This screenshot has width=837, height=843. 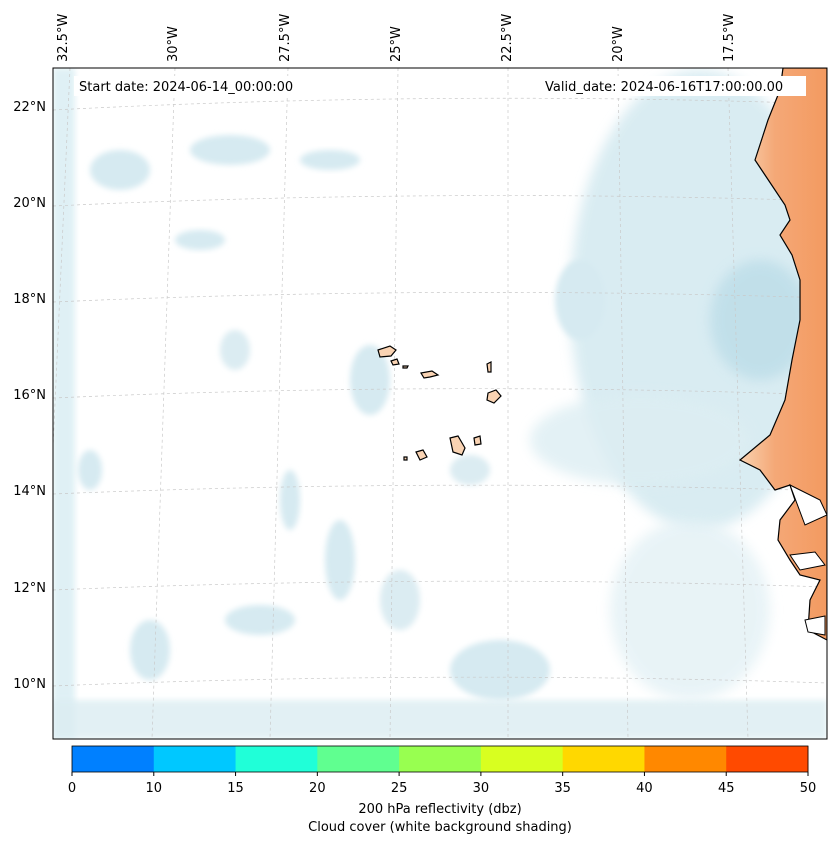 I want to click on lat-label: 16°N, so click(x=29, y=395).